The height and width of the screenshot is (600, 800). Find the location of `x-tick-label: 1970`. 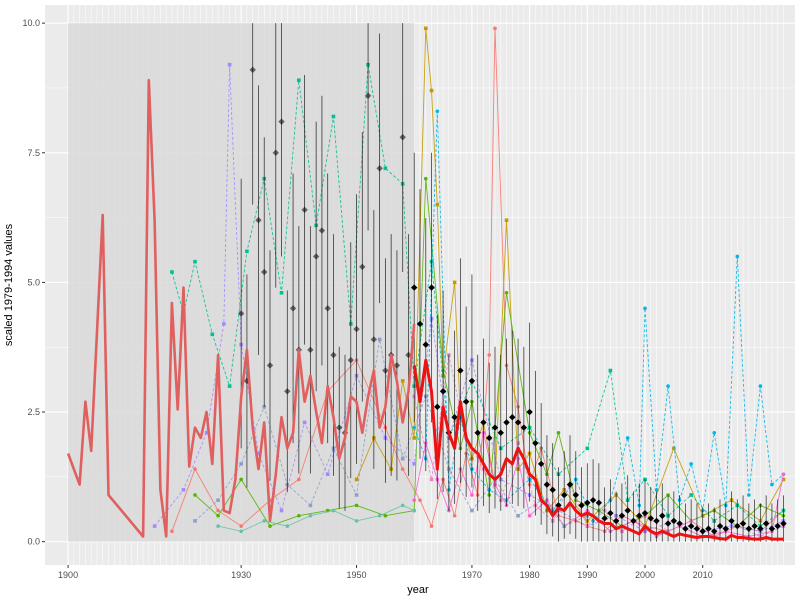

x-tick-label: 1970 is located at coordinates (472, 575).